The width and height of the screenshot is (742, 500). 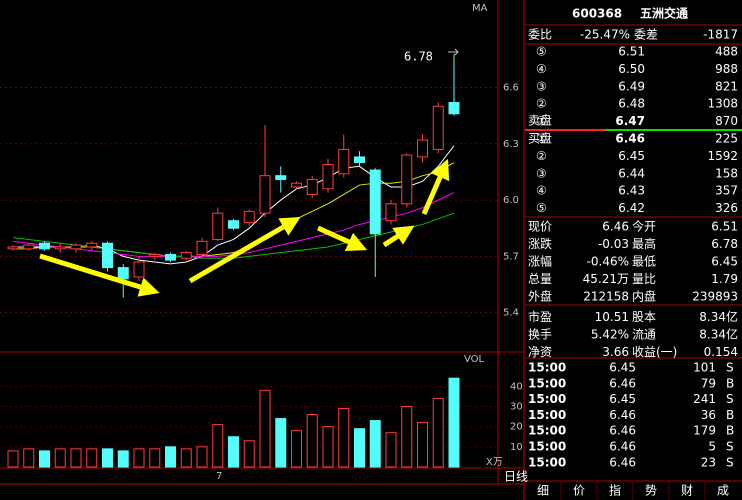 I want to click on stock-name: 五洲交通, so click(x=664, y=13).